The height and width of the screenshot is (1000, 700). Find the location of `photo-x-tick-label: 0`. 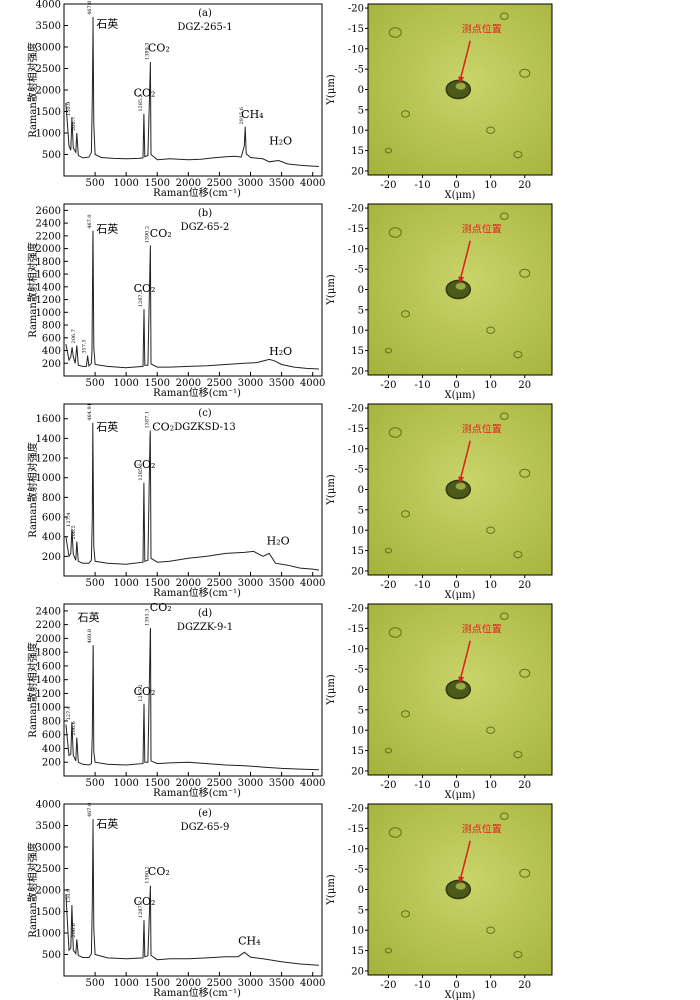

photo-x-tick-label: 0 is located at coordinates (456, 385).